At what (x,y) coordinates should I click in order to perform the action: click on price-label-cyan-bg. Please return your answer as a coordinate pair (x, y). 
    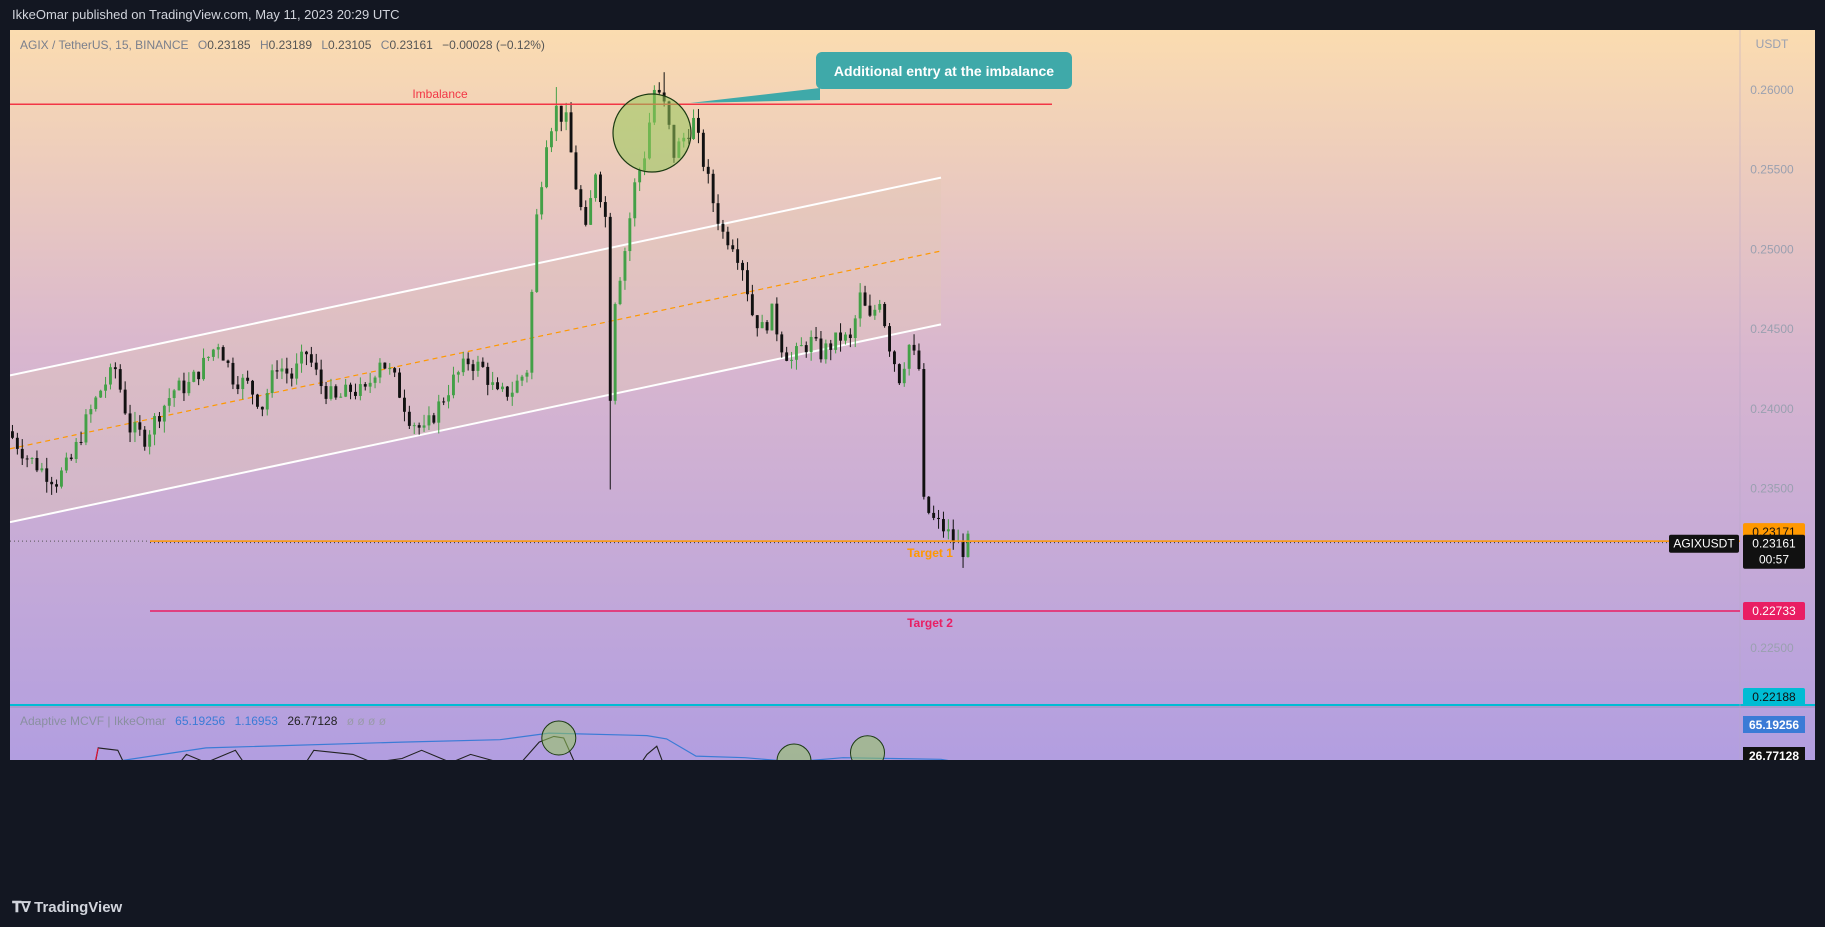
    Looking at the image, I should click on (1774, 697).